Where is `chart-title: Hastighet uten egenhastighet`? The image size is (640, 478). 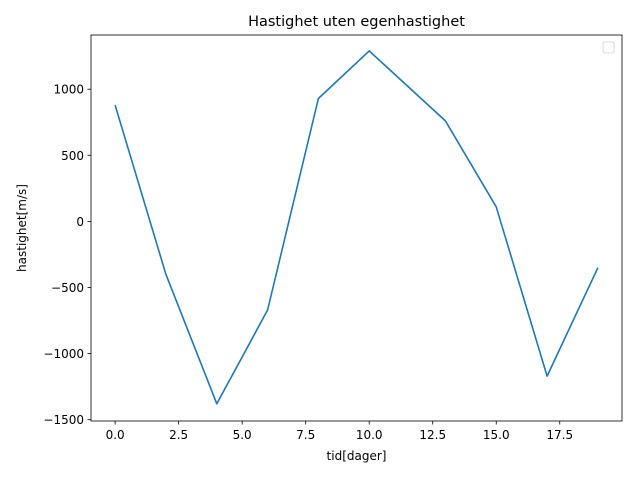 chart-title: Hastighet uten egenhastighet is located at coordinates (356, 22).